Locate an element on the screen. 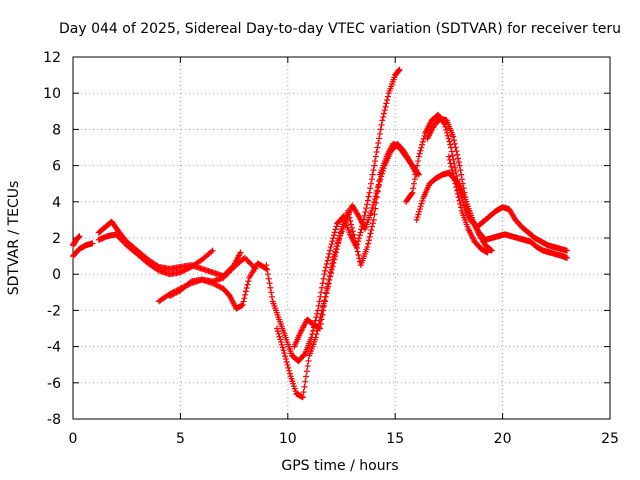  series-arc-a is located at coordinates (83, 250).